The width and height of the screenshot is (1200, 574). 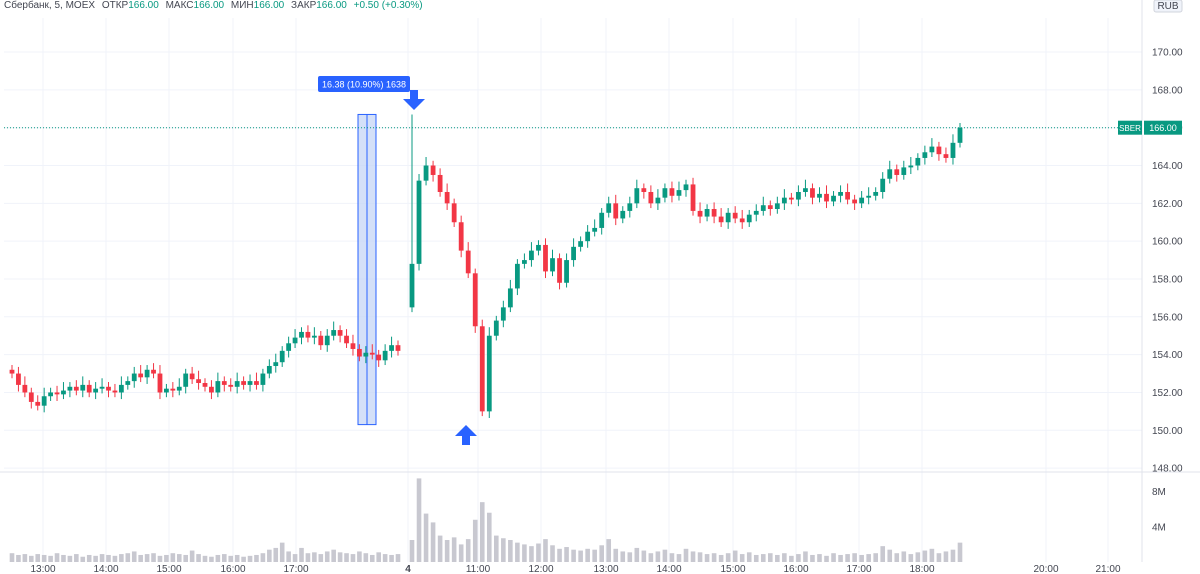 I want to click on currency-button: RUB, so click(x=1168, y=6).